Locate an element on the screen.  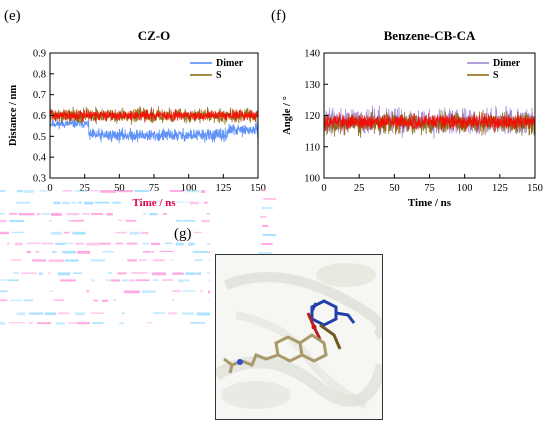
series-dimer-line is located at coordinates (154, 130).